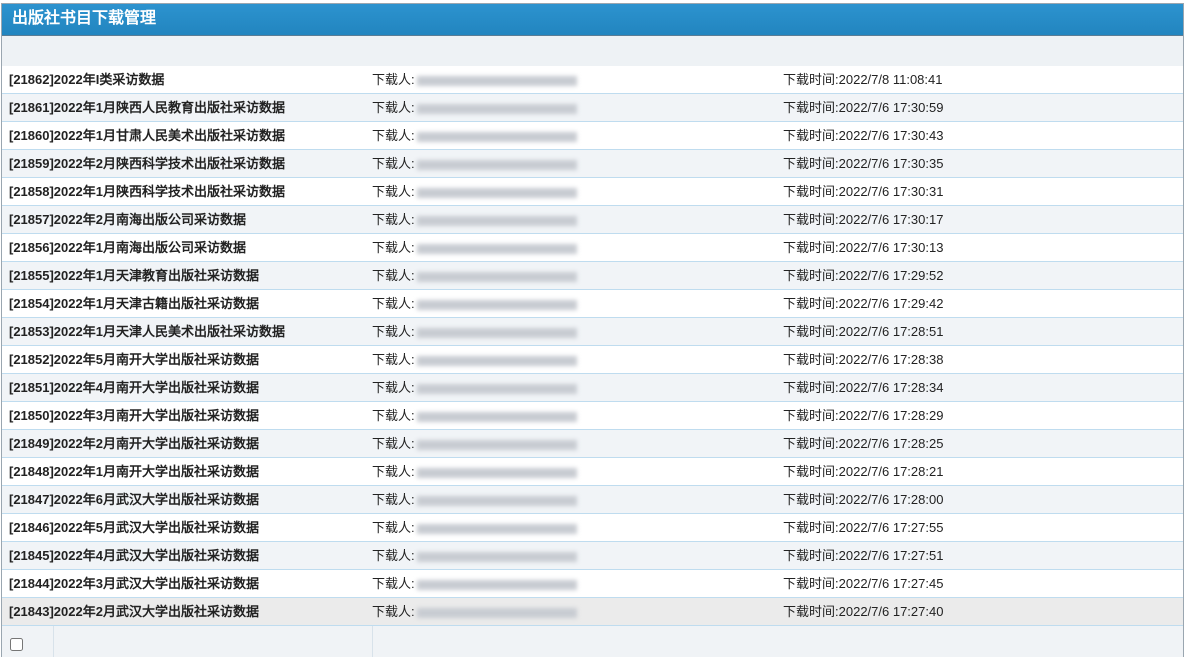  I want to click on time-value: 2022/7/6 17:29:42, so click(891, 303).